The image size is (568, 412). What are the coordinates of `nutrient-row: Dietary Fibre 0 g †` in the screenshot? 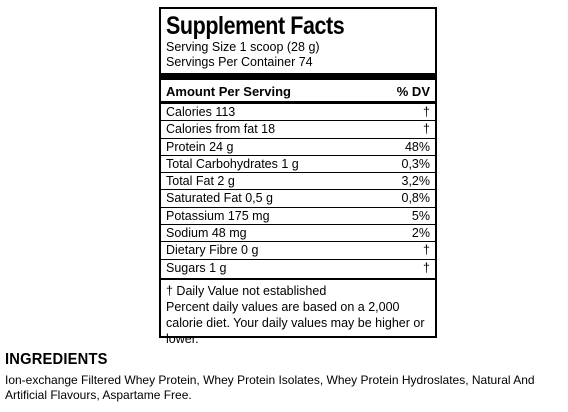 It's located at (298, 251).